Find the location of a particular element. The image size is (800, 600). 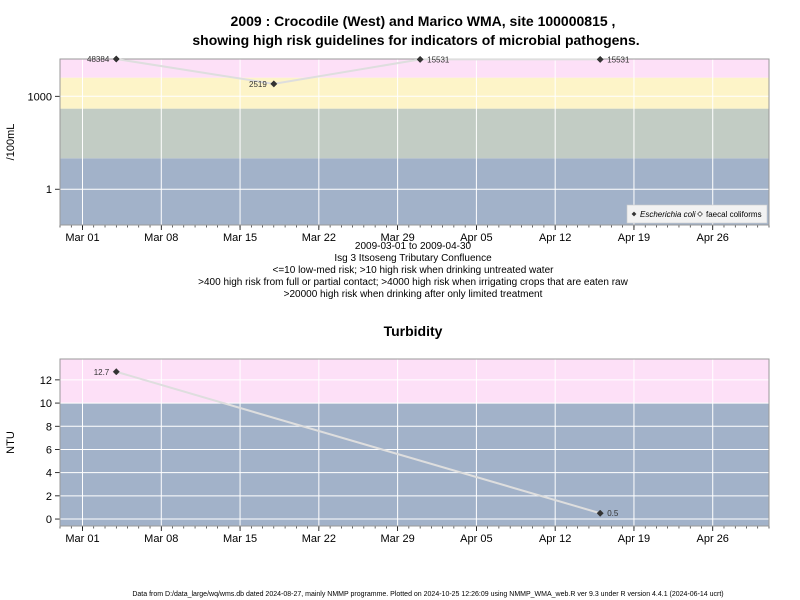

y-axis-label: NTU is located at coordinates (11, 442).